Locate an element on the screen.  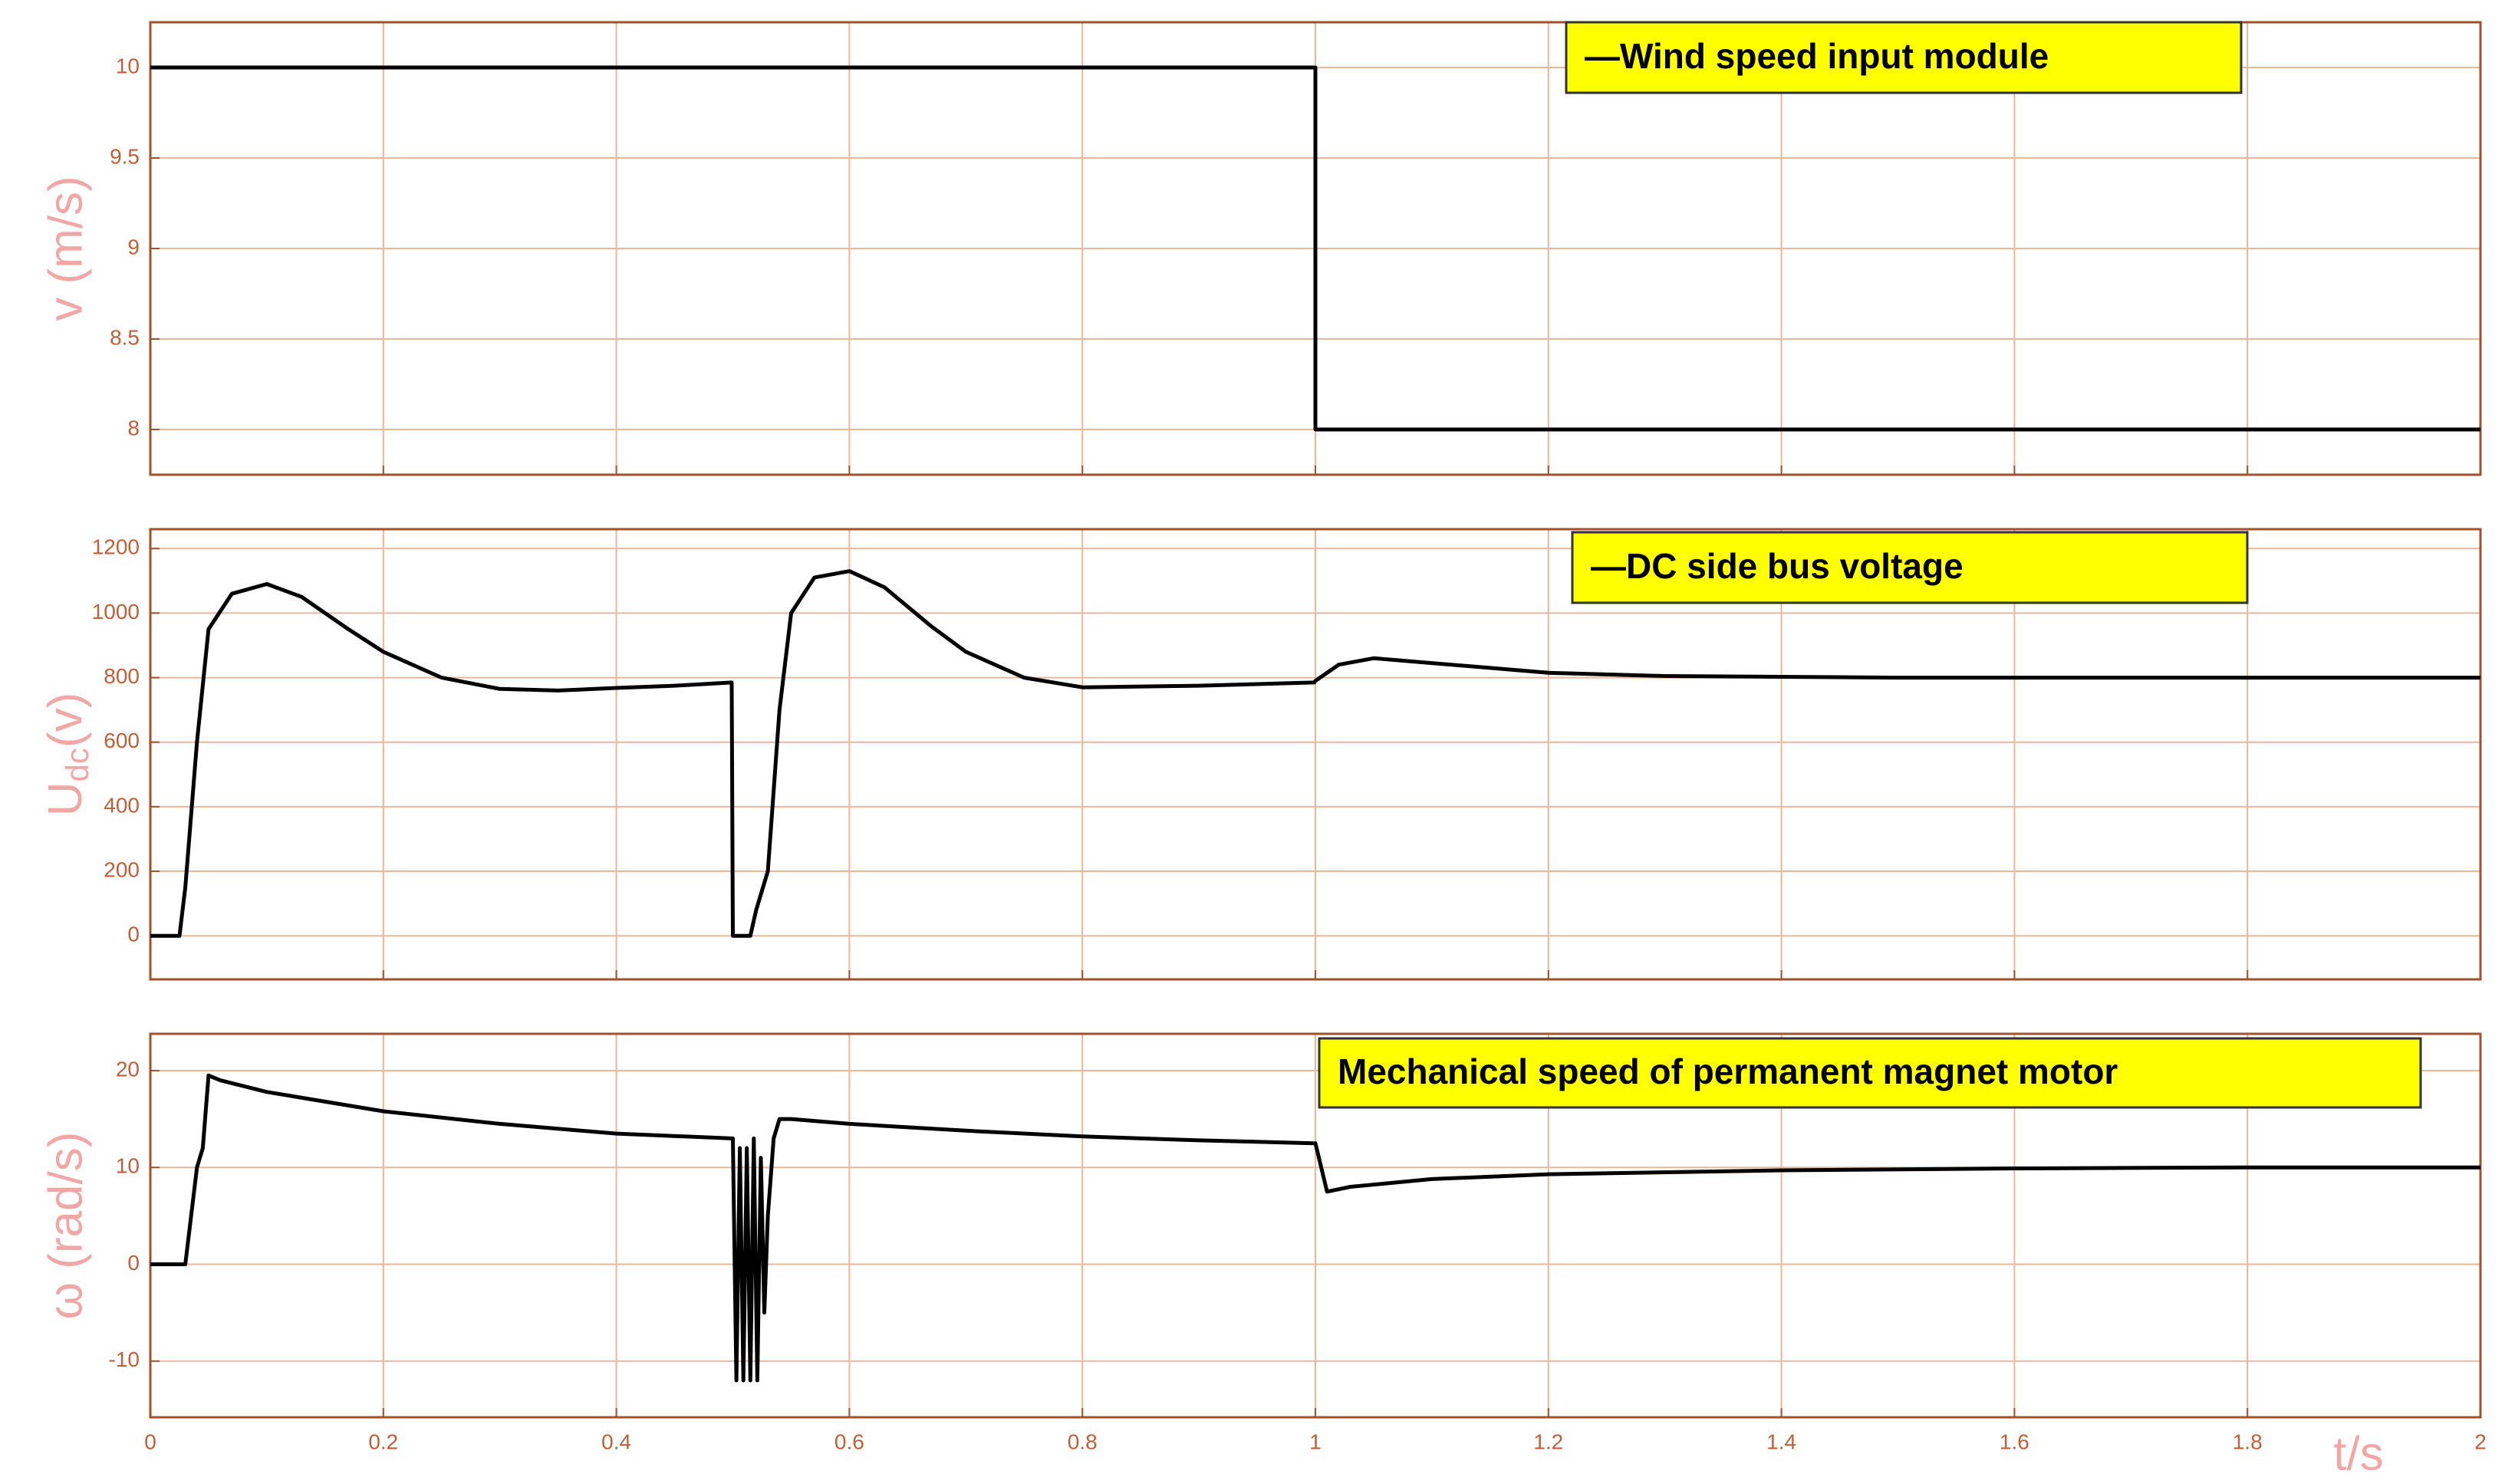
x-tick-label: 2 is located at coordinates (2480, 1441).